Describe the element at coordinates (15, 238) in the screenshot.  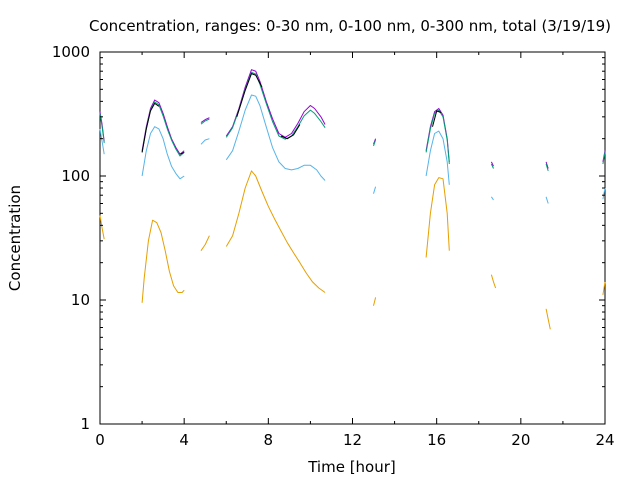
I see `y-axis-label: Concentration` at that location.